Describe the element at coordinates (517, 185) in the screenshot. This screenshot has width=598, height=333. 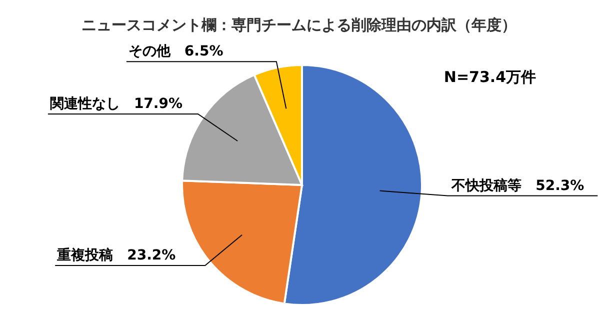
I see `slice-label: 不快投稿等 52.3%` at that location.